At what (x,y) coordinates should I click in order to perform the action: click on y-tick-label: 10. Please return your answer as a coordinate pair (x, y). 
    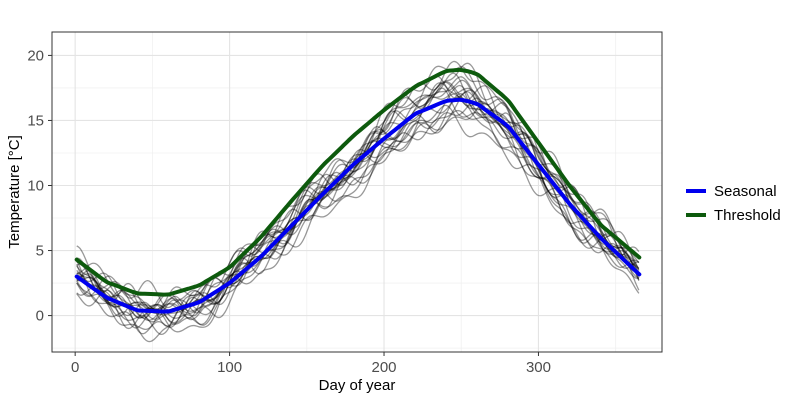
    Looking at the image, I should click on (35, 185).